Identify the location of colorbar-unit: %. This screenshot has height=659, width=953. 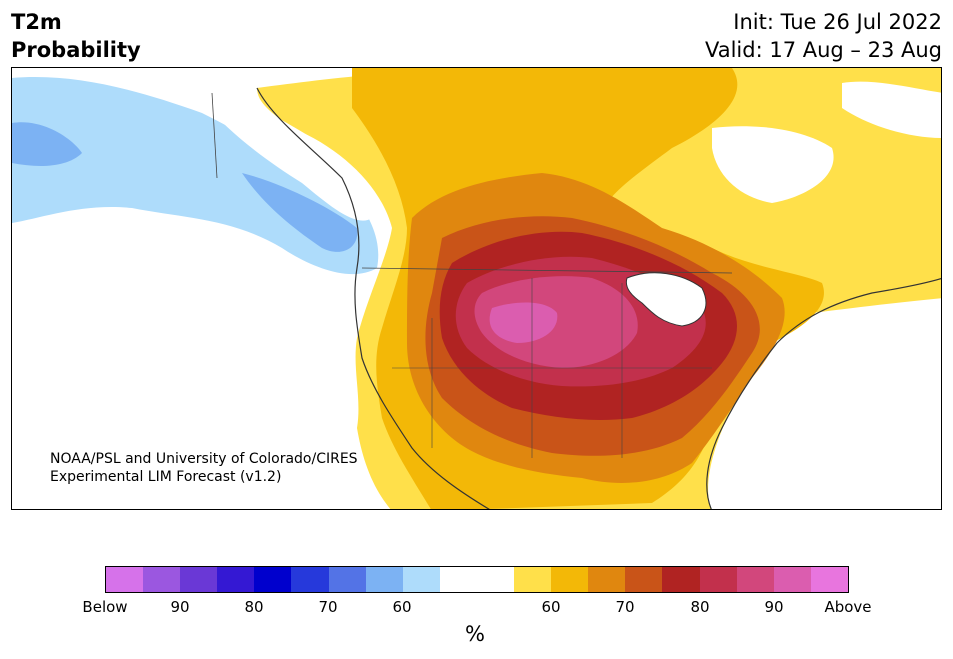
(475, 634).